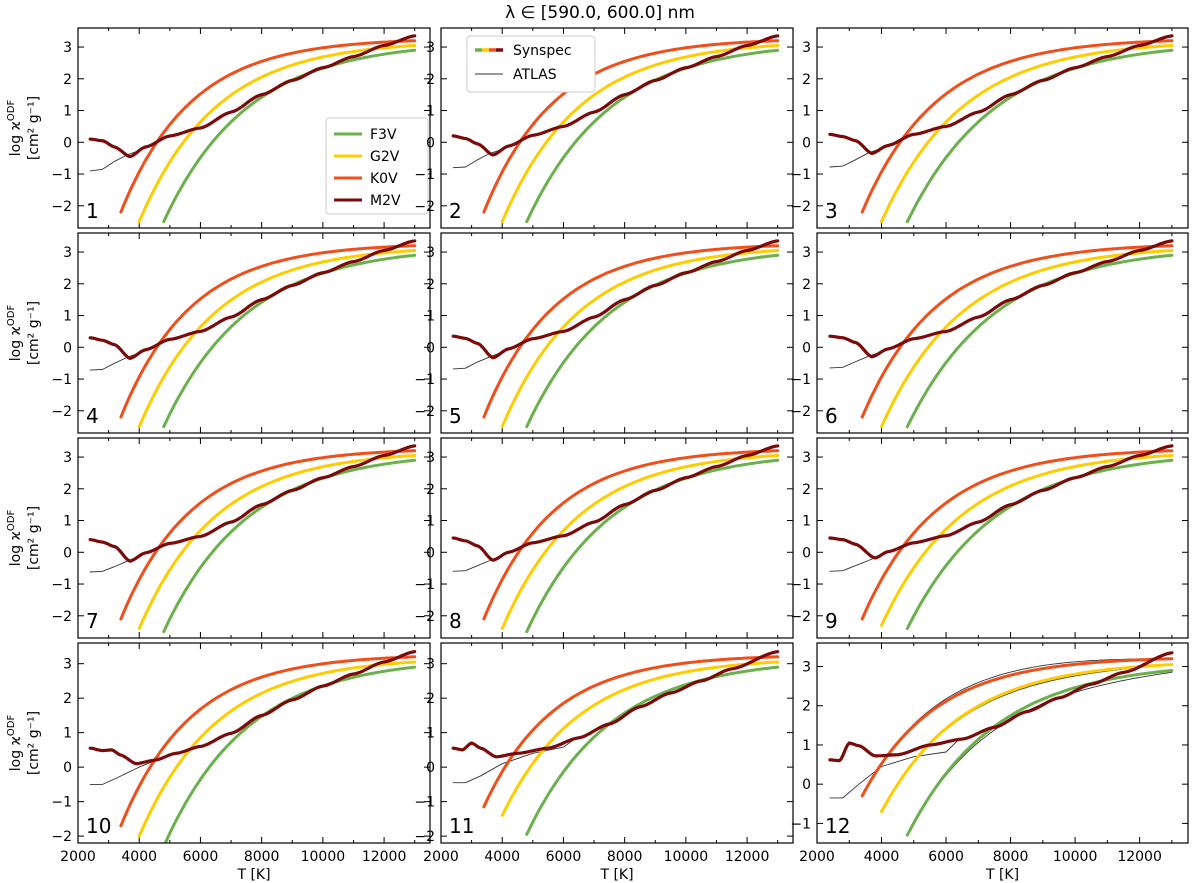 The height and width of the screenshot is (883, 1200). I want to click on panel-number: 2, so click(455, 211).